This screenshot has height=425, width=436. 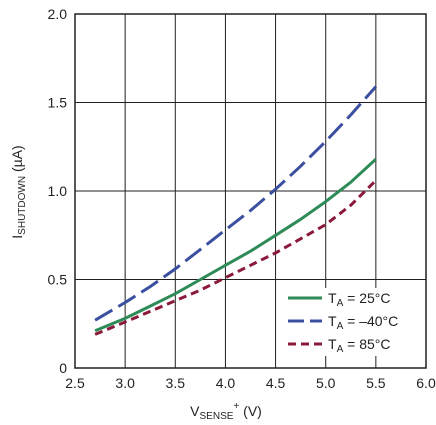 I want to click on y-axis-title-main: I, so click(x=17, y=237).